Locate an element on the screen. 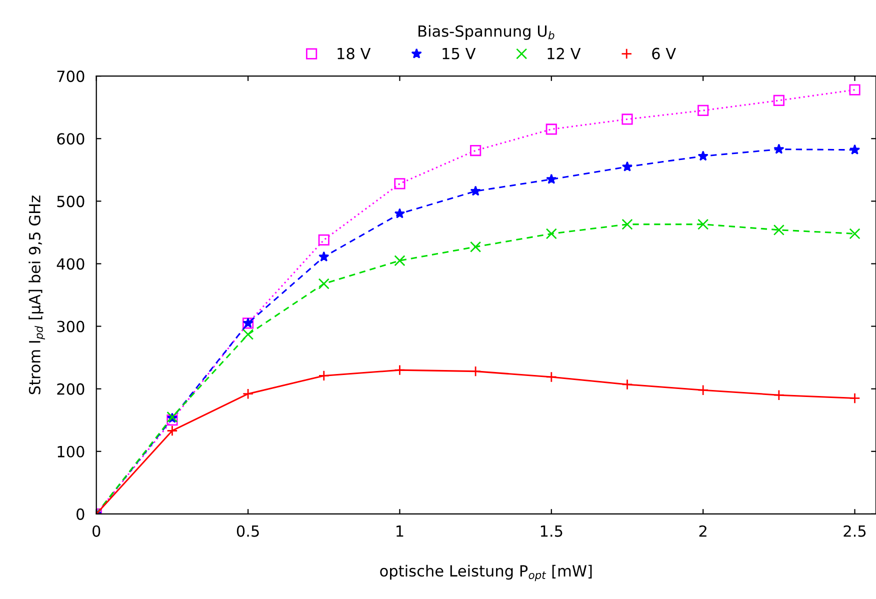 Image resolution: width=876 pixels, height=599 pixels. x-tick-label: 2.5 is located at coordinates (855, 531).